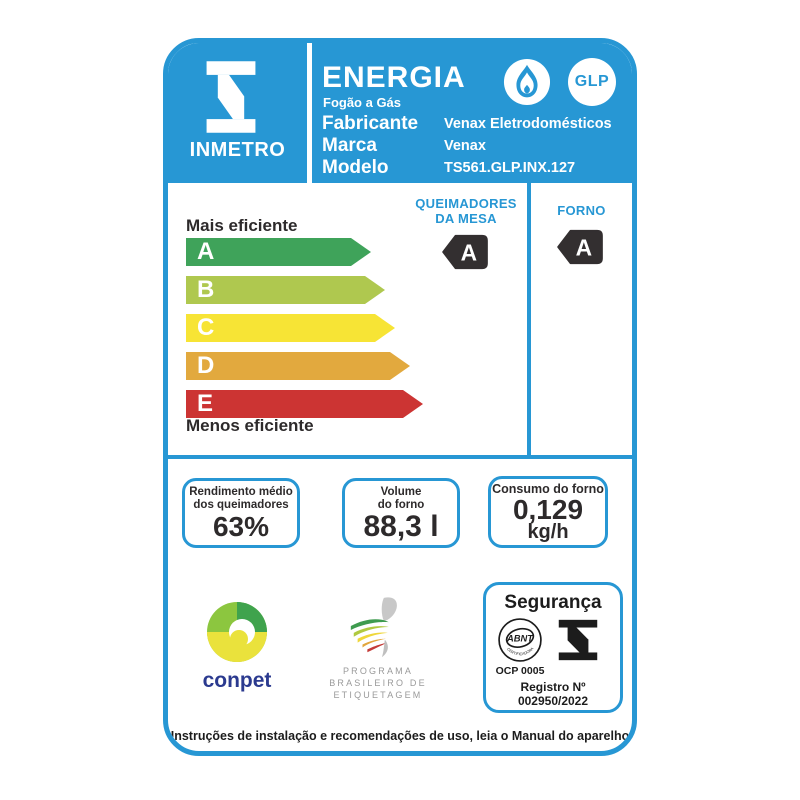 The height and width of the screenshot is (800, 800). Describe the element at coordinates (309, 113) in the screenshot. I see `header-divider` at that location.